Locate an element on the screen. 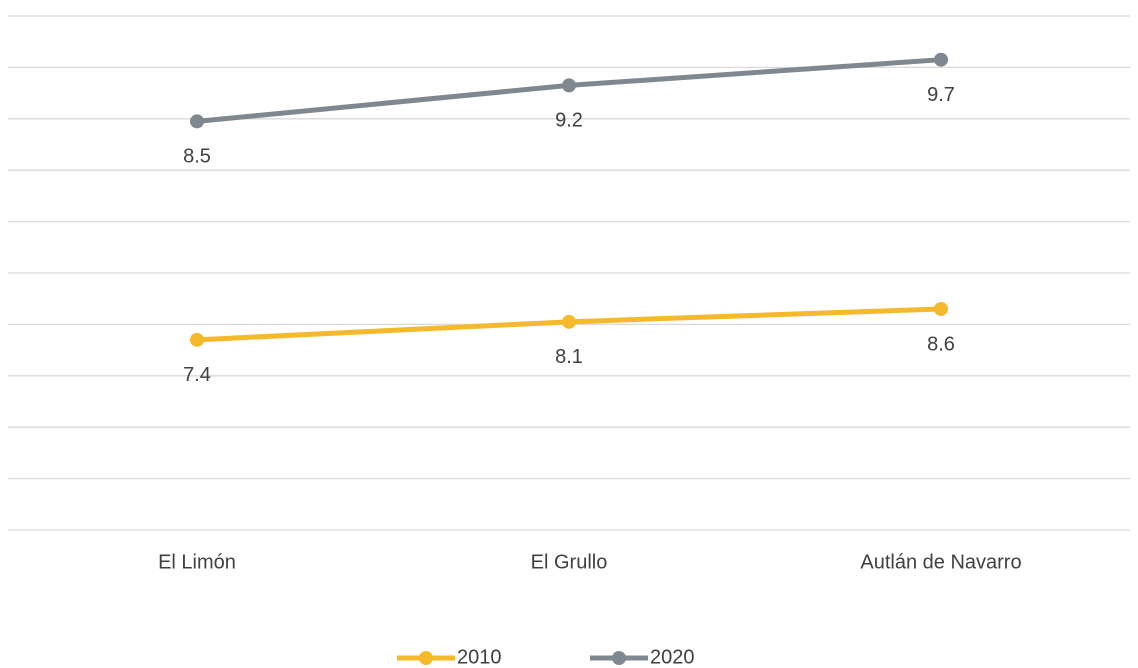 The image size is (1138, 668). legend-label: 2010 is located at coordinates (479, 657).